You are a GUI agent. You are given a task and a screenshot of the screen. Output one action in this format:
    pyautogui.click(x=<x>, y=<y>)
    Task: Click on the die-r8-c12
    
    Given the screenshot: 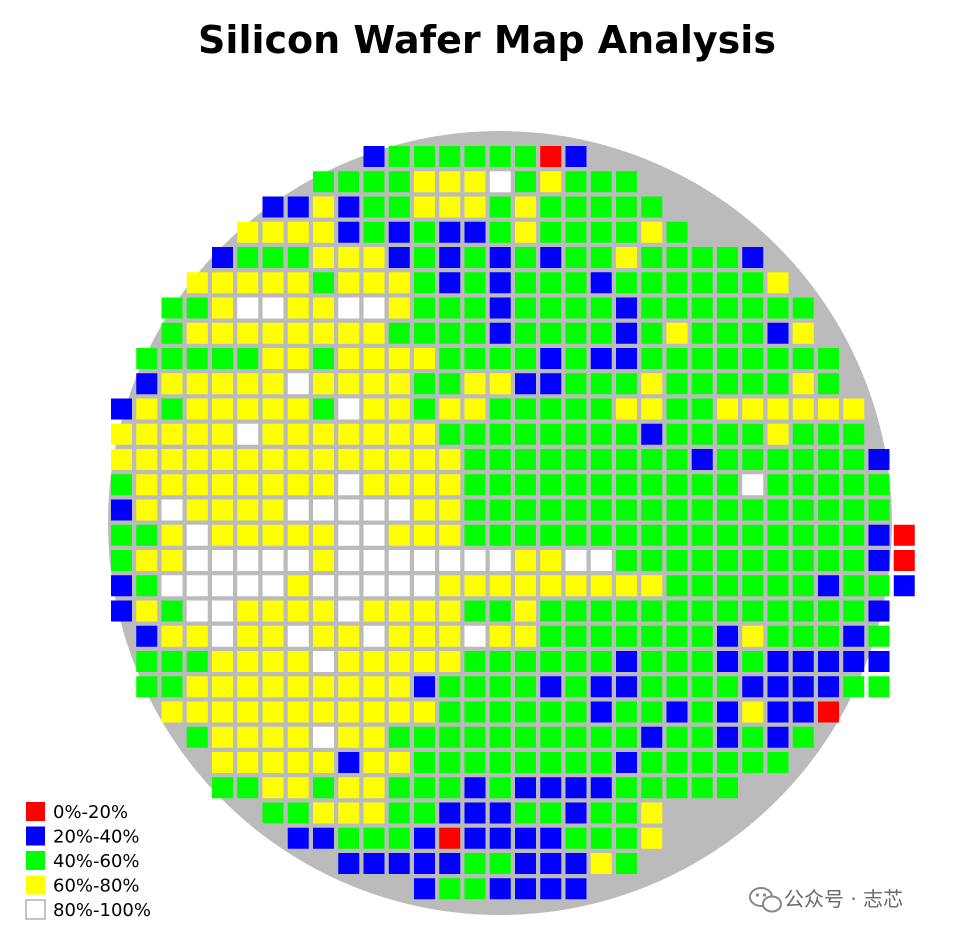 What is the action you would take?
    pyautogui.click(x=424, y=358)
    